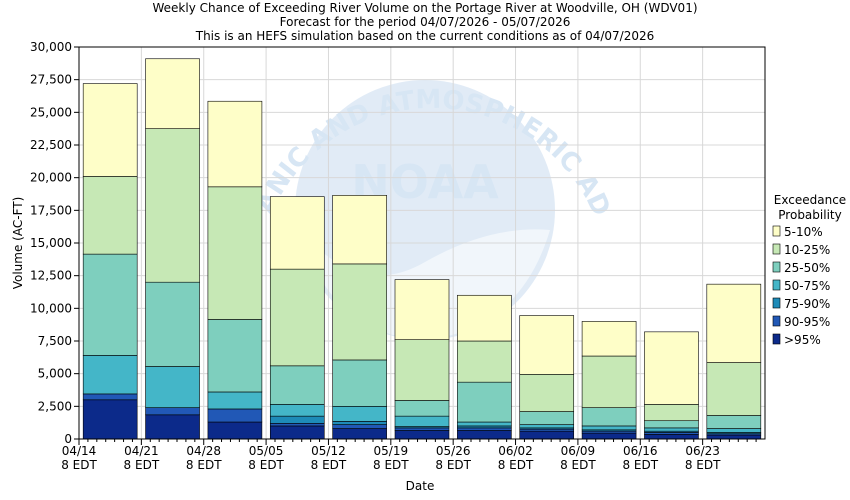 This screenshot has height=500, width=850. I want to click on y-tick-label: 20,000, so click(51, 178).